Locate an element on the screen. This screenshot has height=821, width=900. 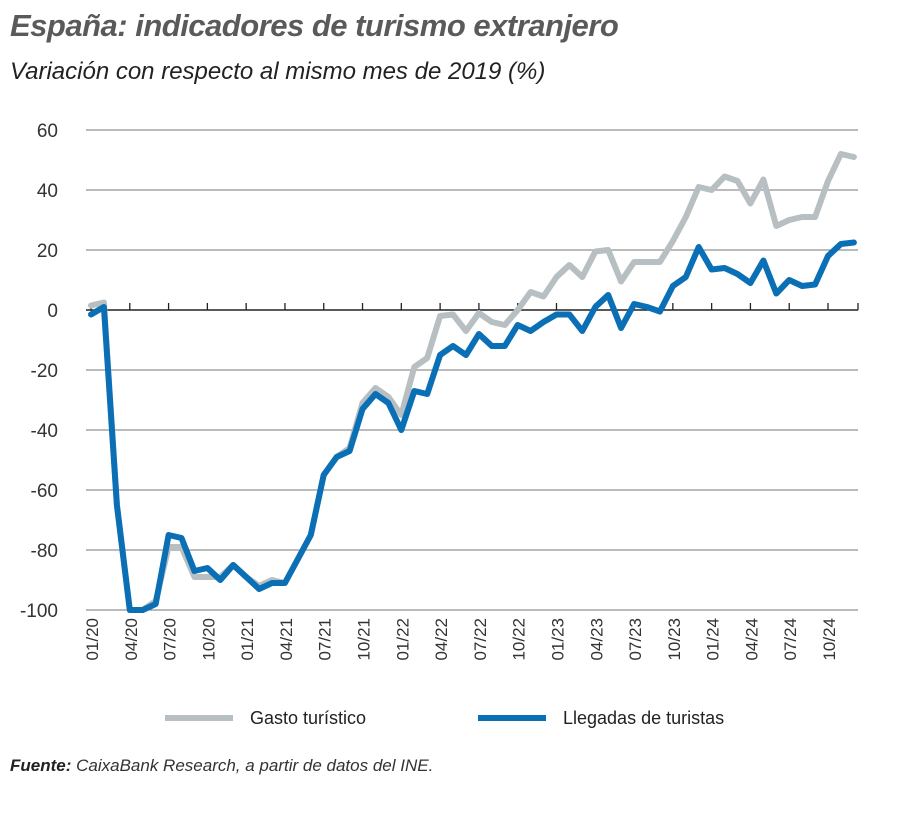
legend-label: Gasto turístico is located at coordinates (308, 718).